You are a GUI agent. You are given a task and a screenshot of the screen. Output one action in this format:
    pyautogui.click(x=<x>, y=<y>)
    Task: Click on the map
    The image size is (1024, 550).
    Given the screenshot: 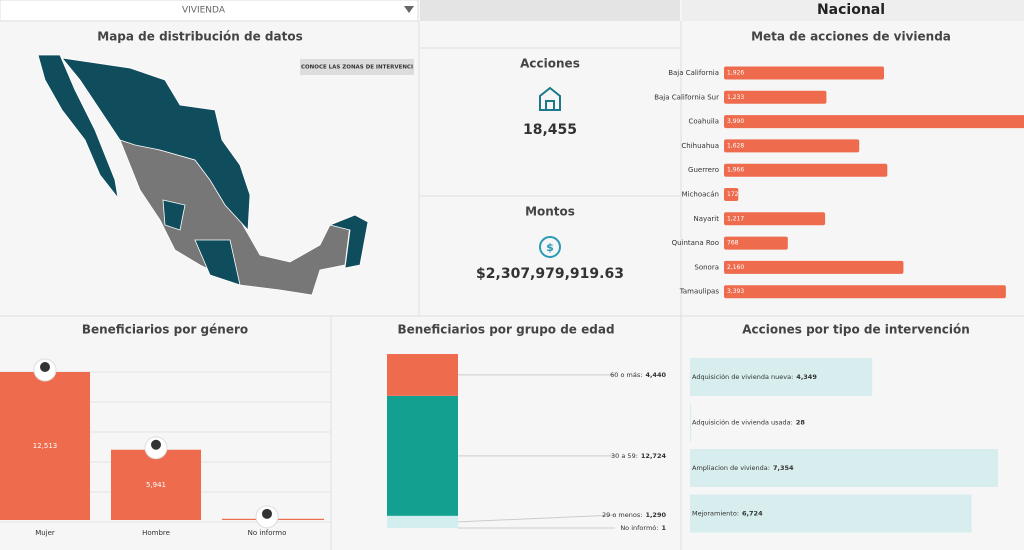 What is the action you would take?
    pyautogui.click(x=203, y=175)
    